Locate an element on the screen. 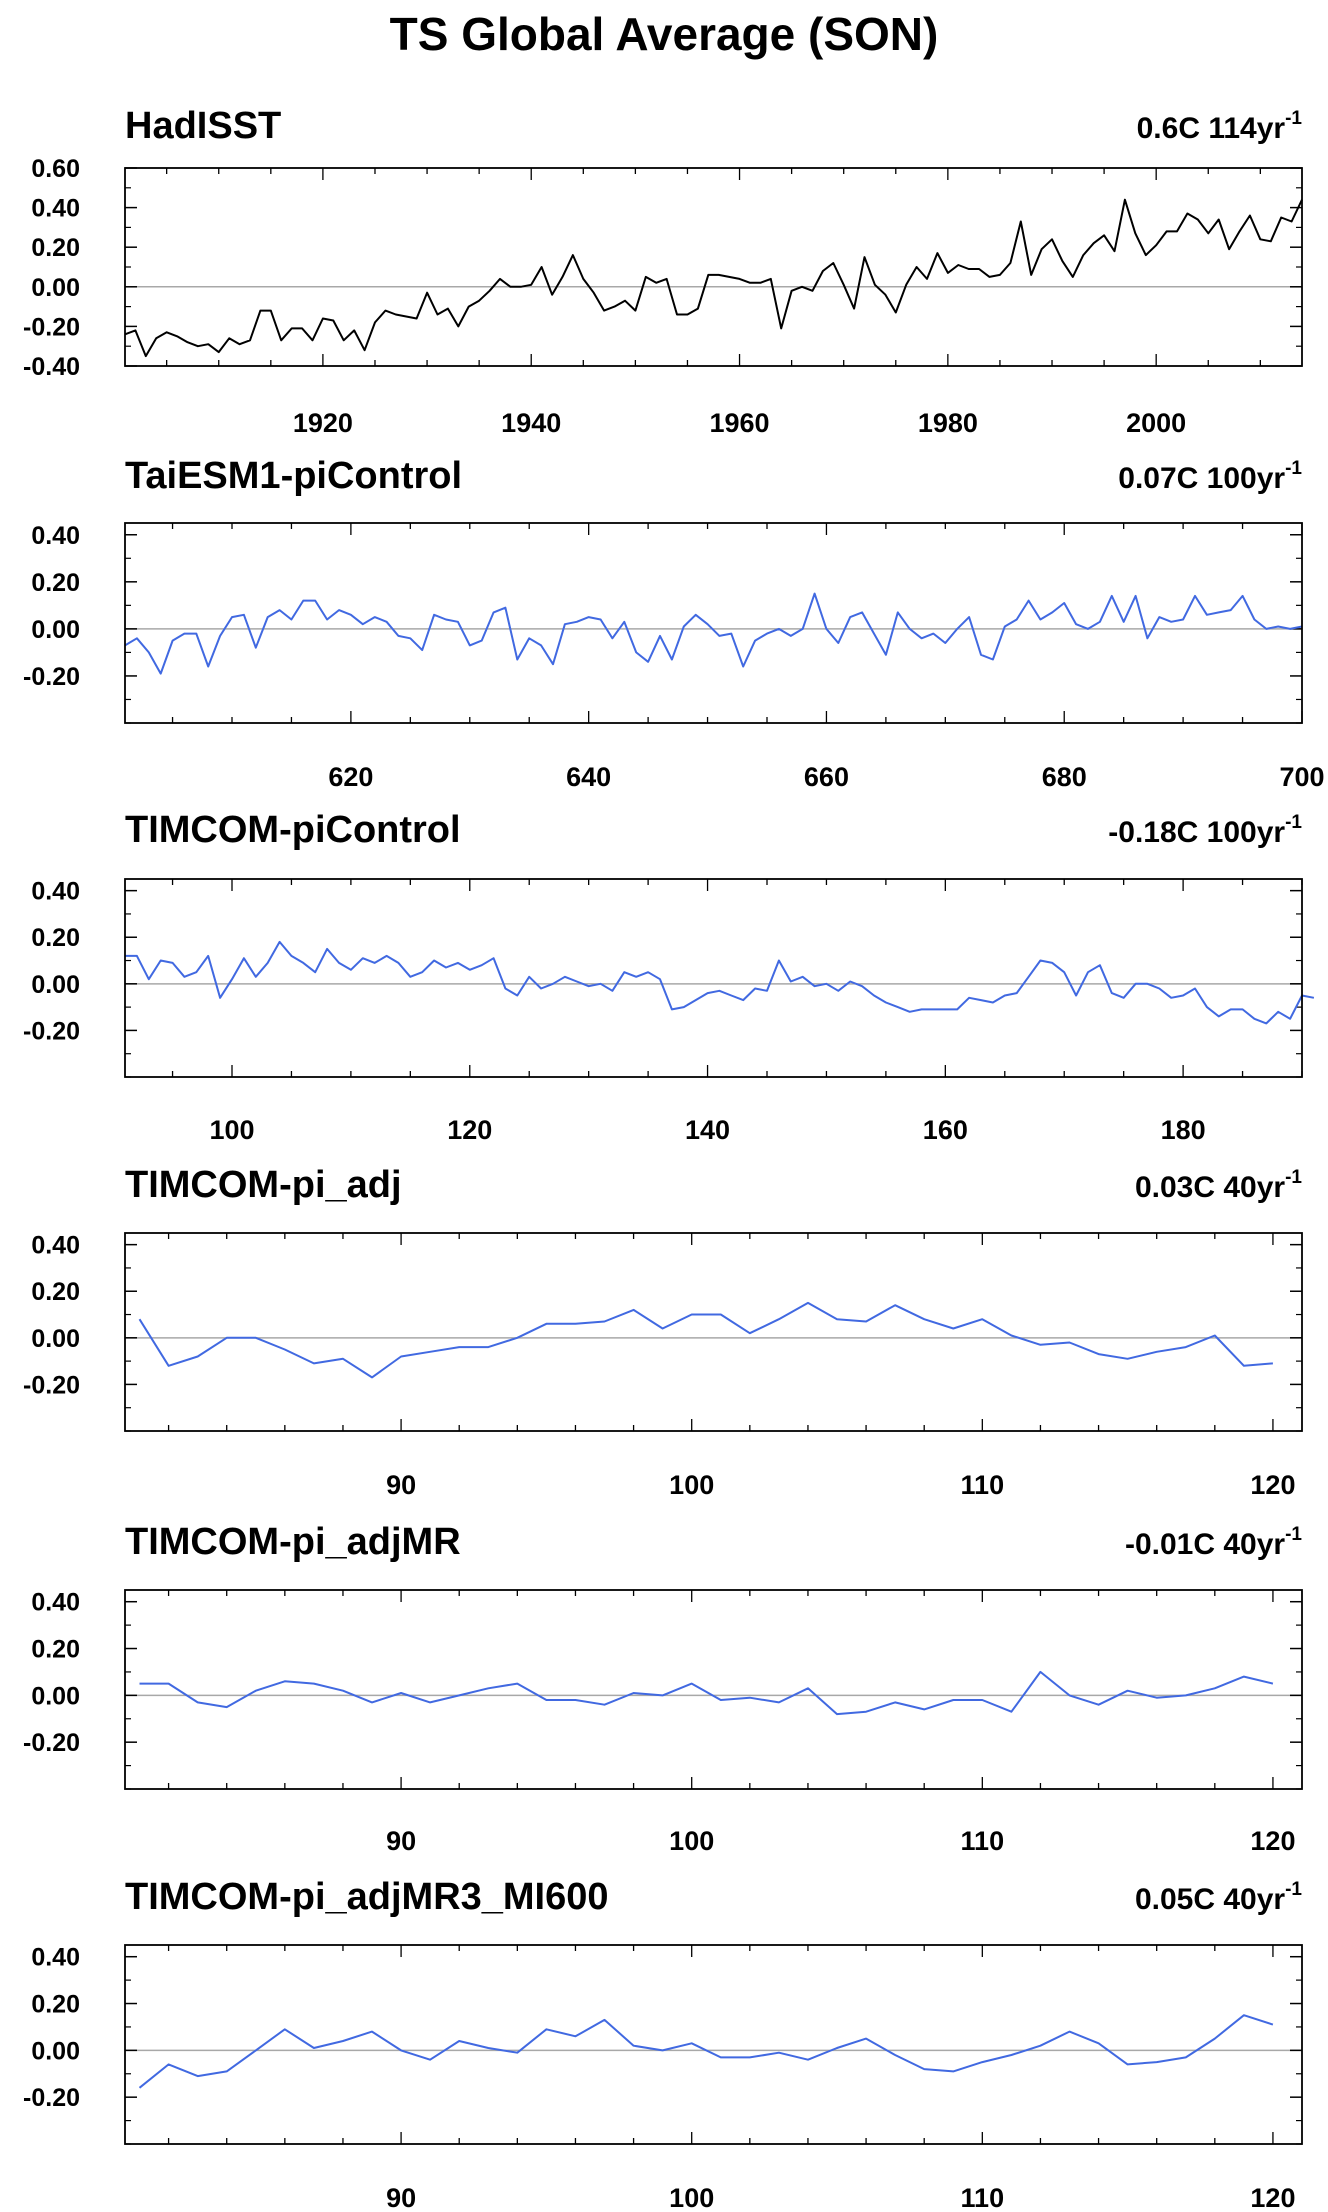  y-tick-label: -0.40 is located at coordinates (51, 367).